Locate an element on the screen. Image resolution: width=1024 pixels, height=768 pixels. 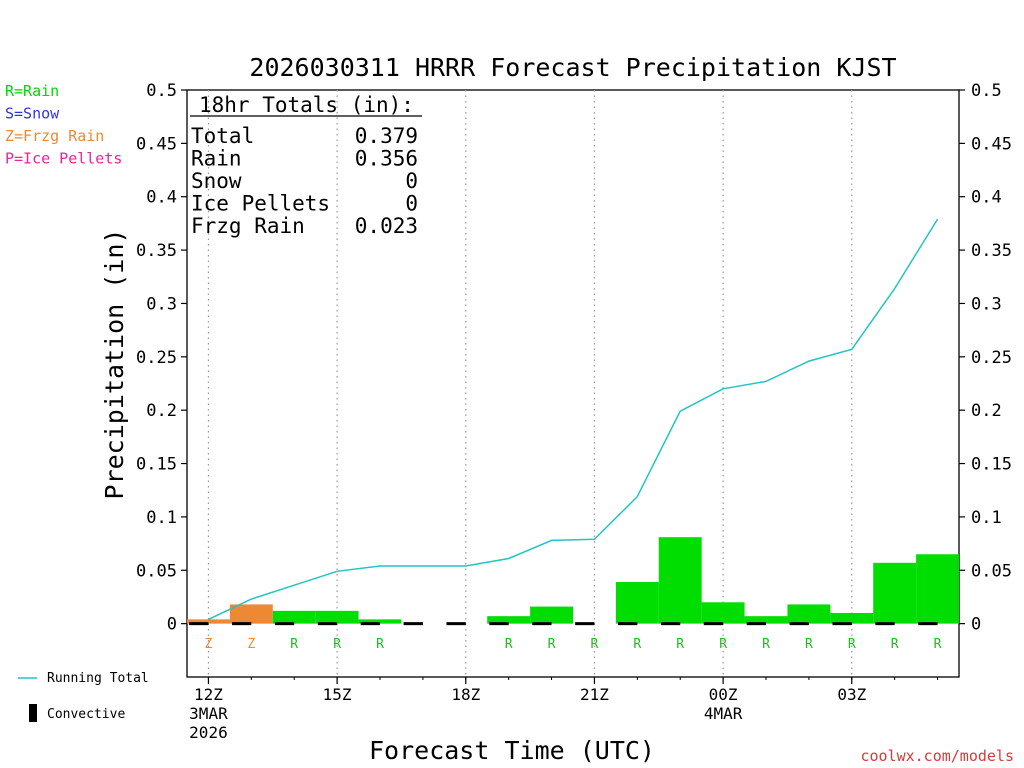
totals-row-label-1: Rain is located at coordinates (216, 159).